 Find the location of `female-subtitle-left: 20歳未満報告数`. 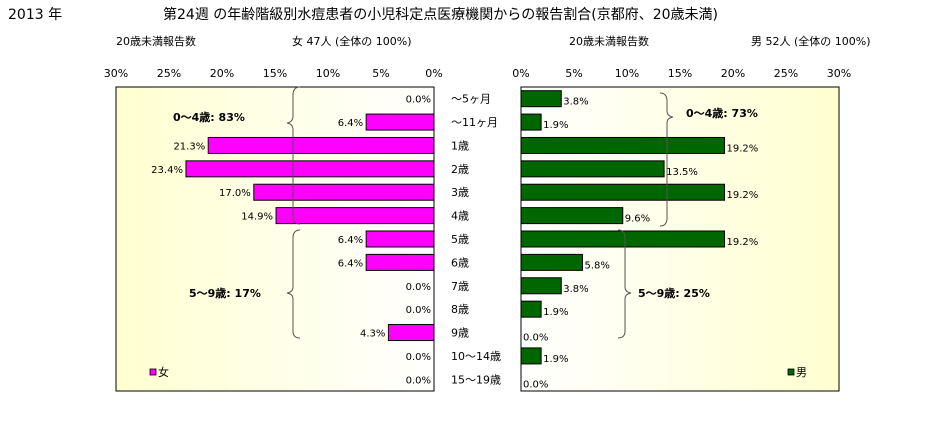

female-subtitle-left: 20歳未満報告数 is located at coordinates (156, 41).